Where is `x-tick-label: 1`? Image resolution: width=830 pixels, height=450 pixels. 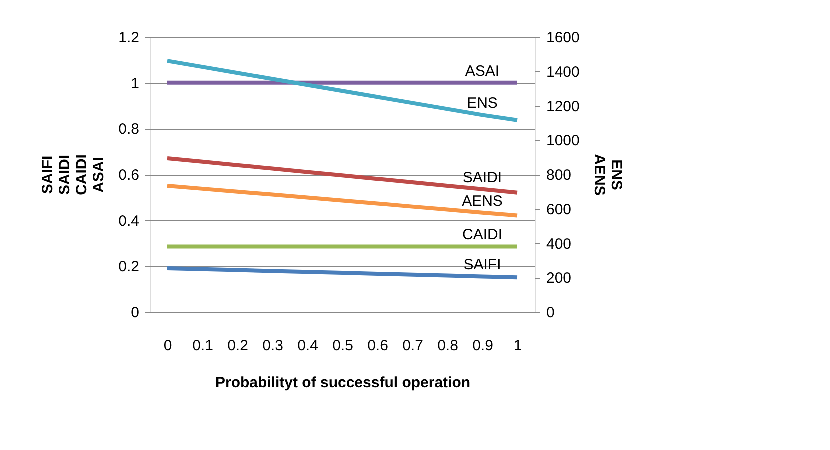
x-tick-label: 1 is located at coordinates (518, 346).